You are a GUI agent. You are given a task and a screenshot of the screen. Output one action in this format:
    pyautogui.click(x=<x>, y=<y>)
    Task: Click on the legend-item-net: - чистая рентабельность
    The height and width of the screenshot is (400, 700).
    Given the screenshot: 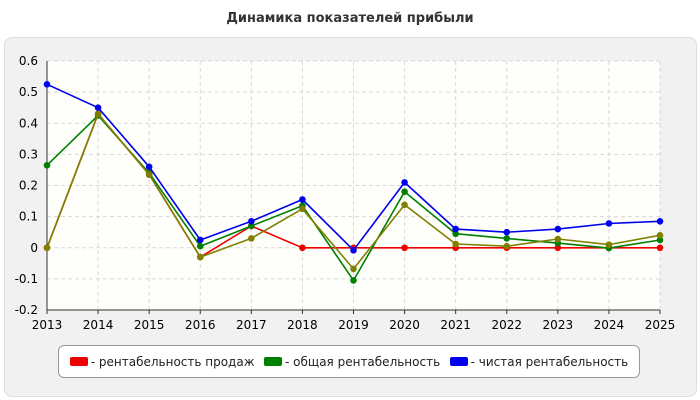 What is the action you would take?
    pyautogui.click(x=539, y=361)
    